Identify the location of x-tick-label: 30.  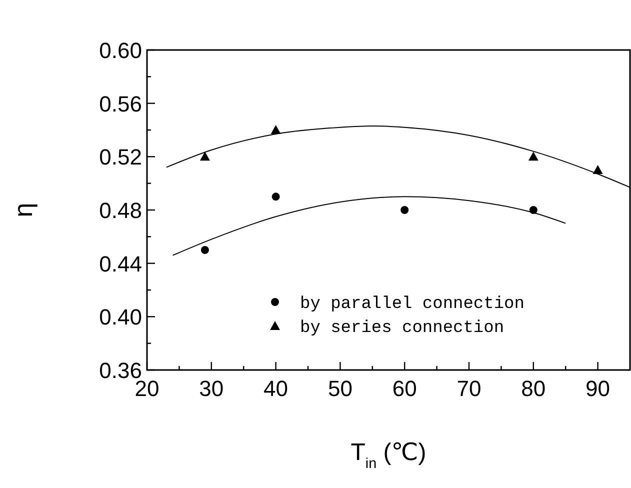
(211, 388).